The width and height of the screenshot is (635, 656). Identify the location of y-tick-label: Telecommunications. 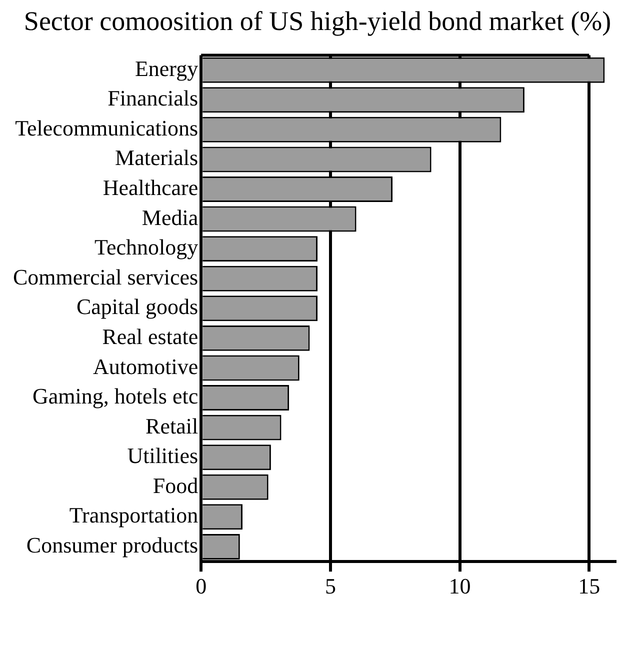
(106, 128).